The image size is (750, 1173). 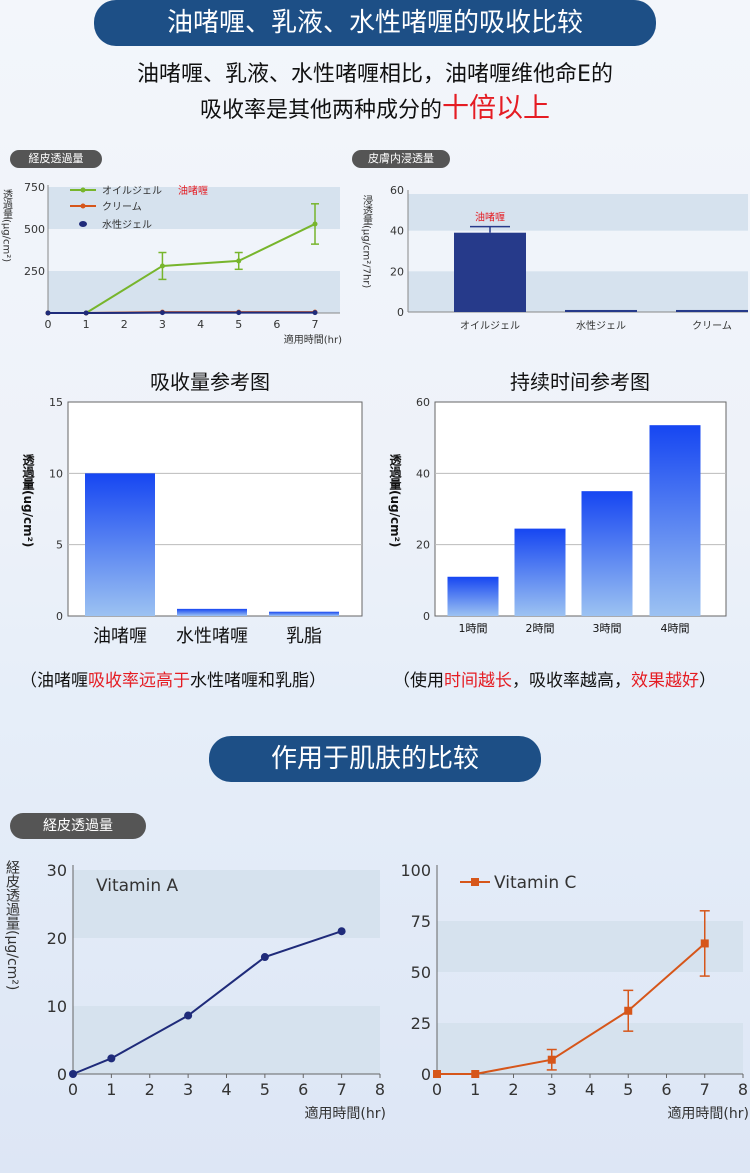 I want to click on subtitle-line-2: 吸收率是其他两种成分的十倍以上, so click(x=375, y=110).